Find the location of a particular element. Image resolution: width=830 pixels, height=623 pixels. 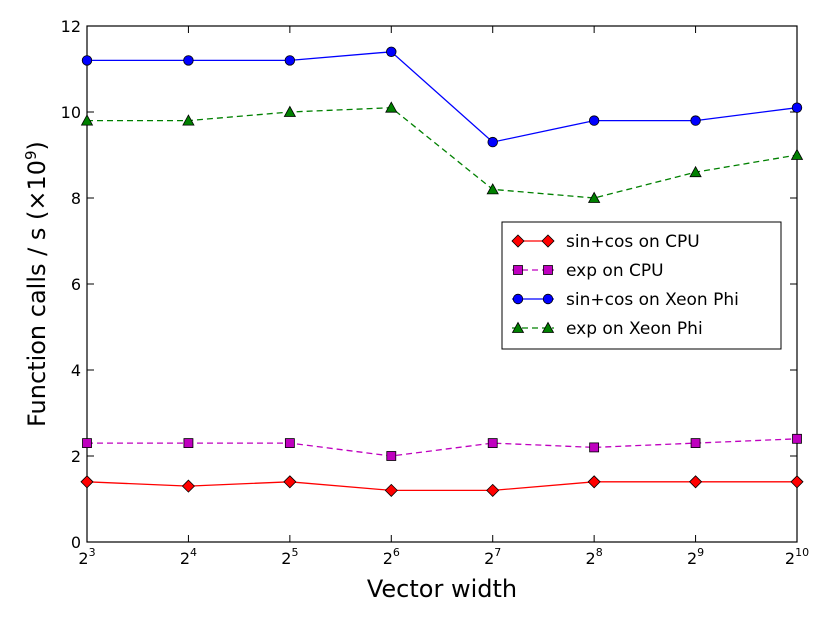

x-axis-label: Vector width is located at coordinates (442, 589).